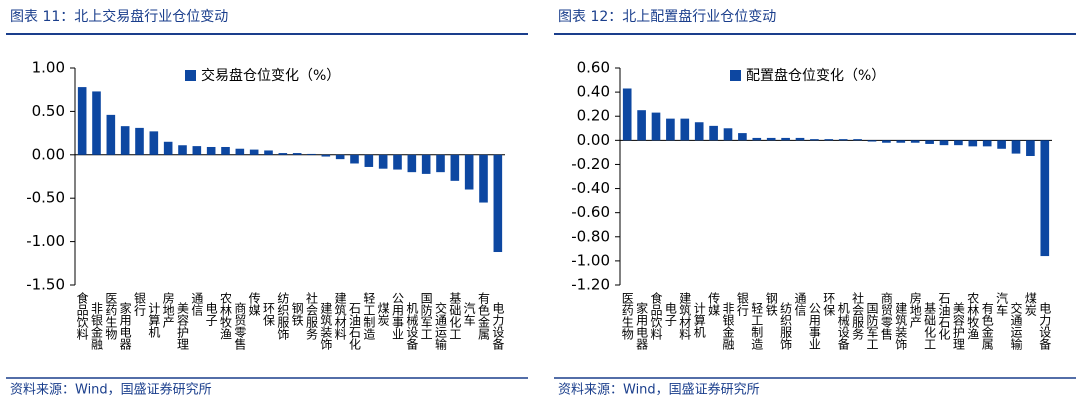 This screenshot has height=404, width=1080. What do you see at coordinates (930, 326) in the screenshot?
I see `x-tick-label: 基础化工` at bounding box center [930, 326].